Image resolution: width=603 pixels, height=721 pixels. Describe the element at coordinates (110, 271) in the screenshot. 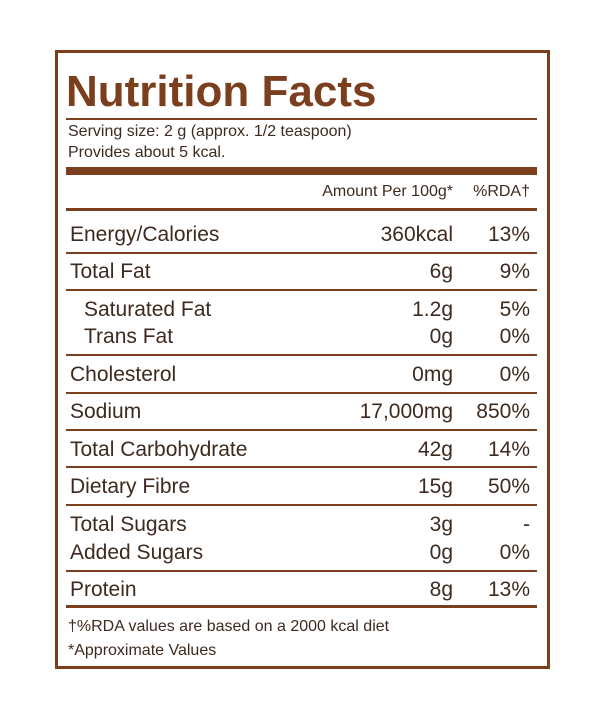

I see `nutrient-name: Total Fat` at that location.